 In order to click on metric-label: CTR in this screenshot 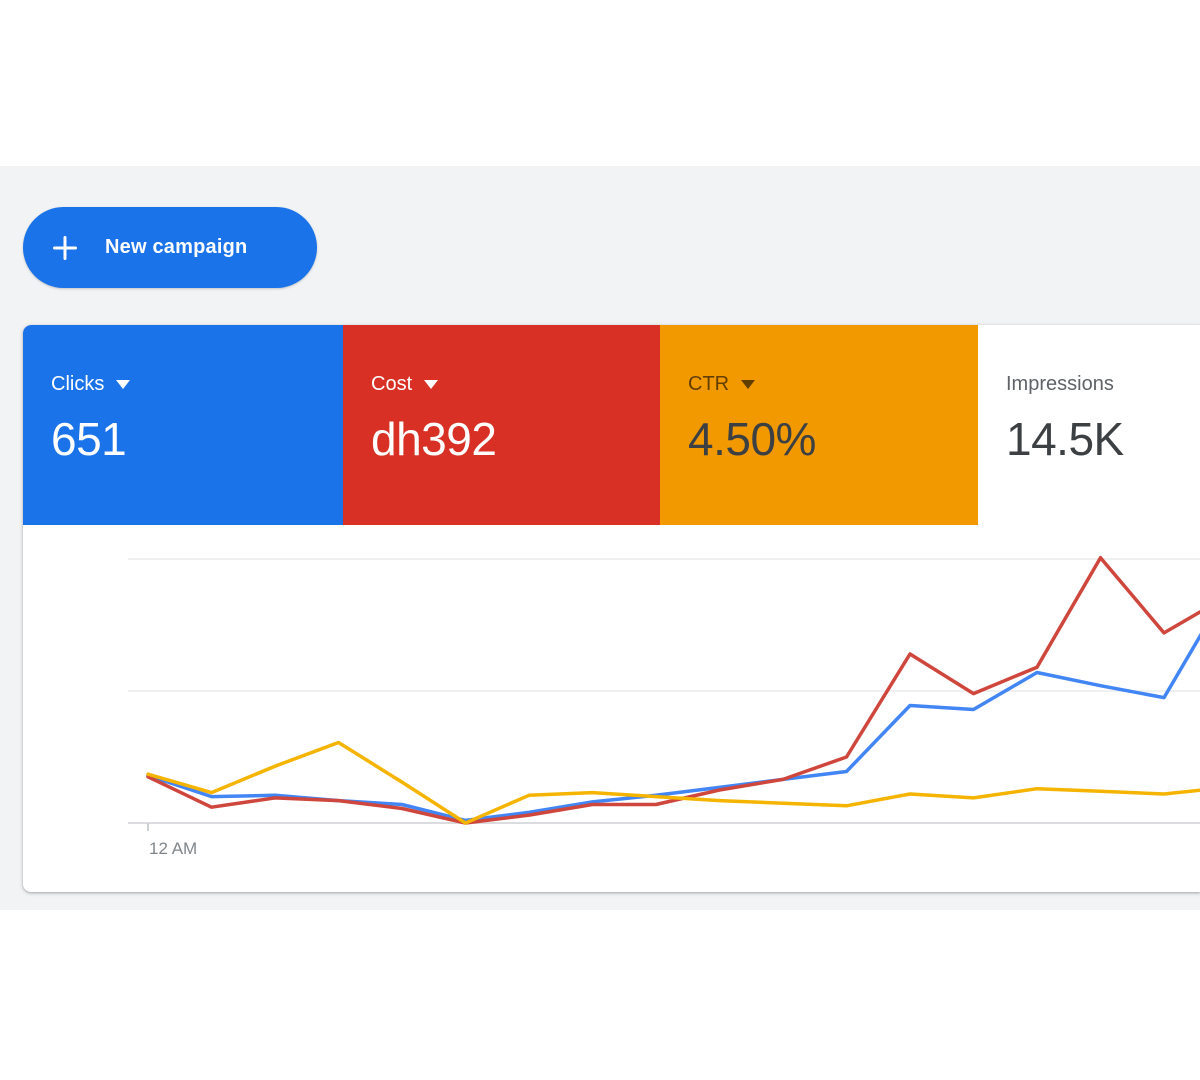, I will do `click(709, 384)`.